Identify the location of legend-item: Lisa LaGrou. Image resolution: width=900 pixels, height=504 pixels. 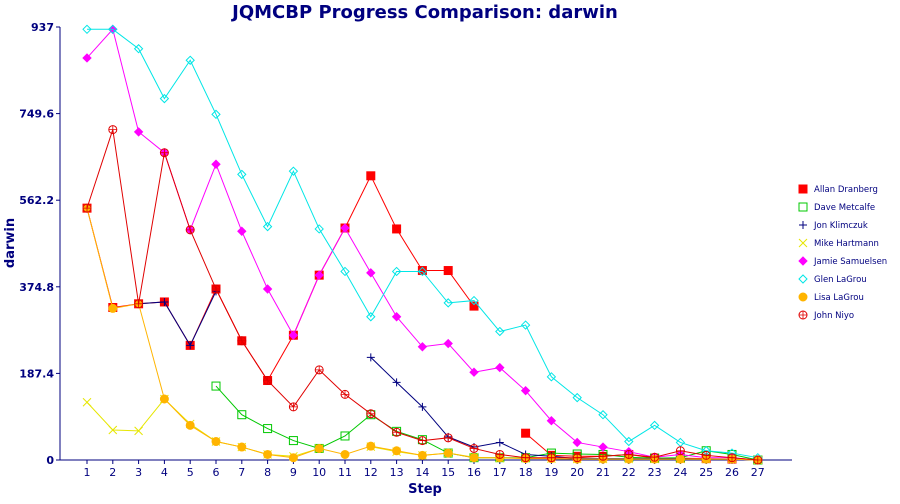
(831, 297).